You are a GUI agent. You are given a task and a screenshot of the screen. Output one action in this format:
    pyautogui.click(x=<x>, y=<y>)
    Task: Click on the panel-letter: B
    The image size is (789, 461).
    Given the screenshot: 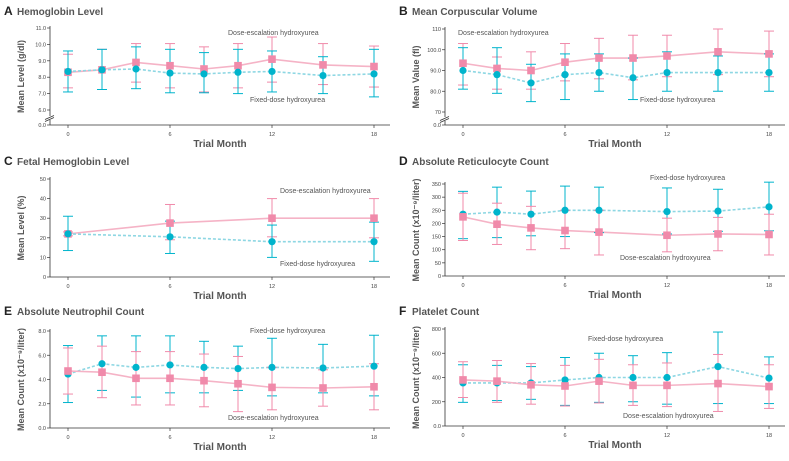 What is the action you would take?
    pyautogui.click(x=403, y=11)
    